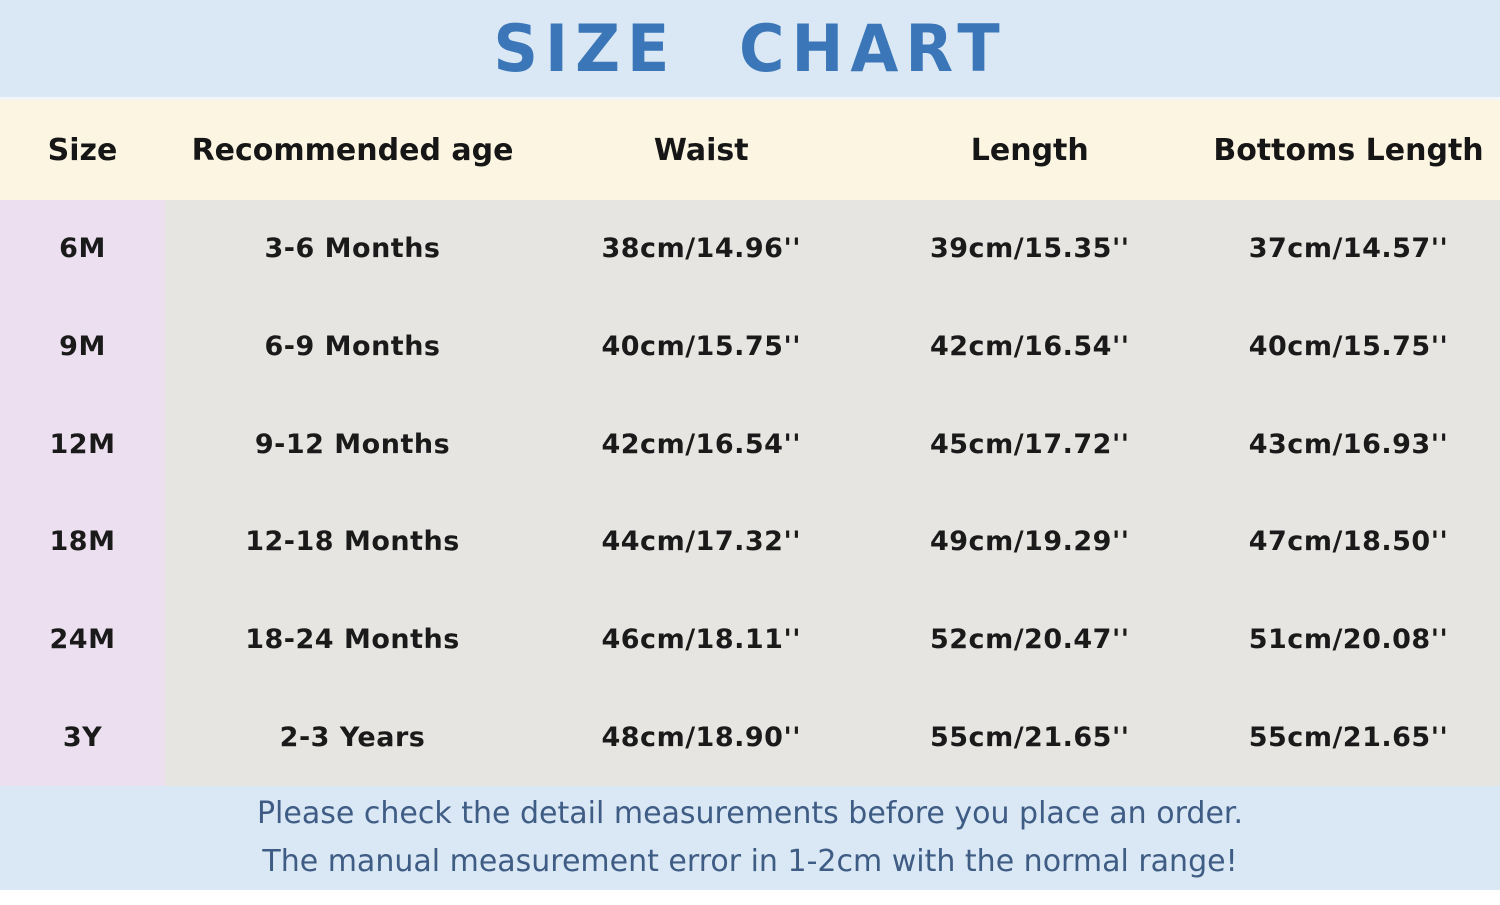 Image resolution: width=1500 pixels, height=905 pixels. I want to click on cell-length: 49cm/19.29'', so click(1029, 542).